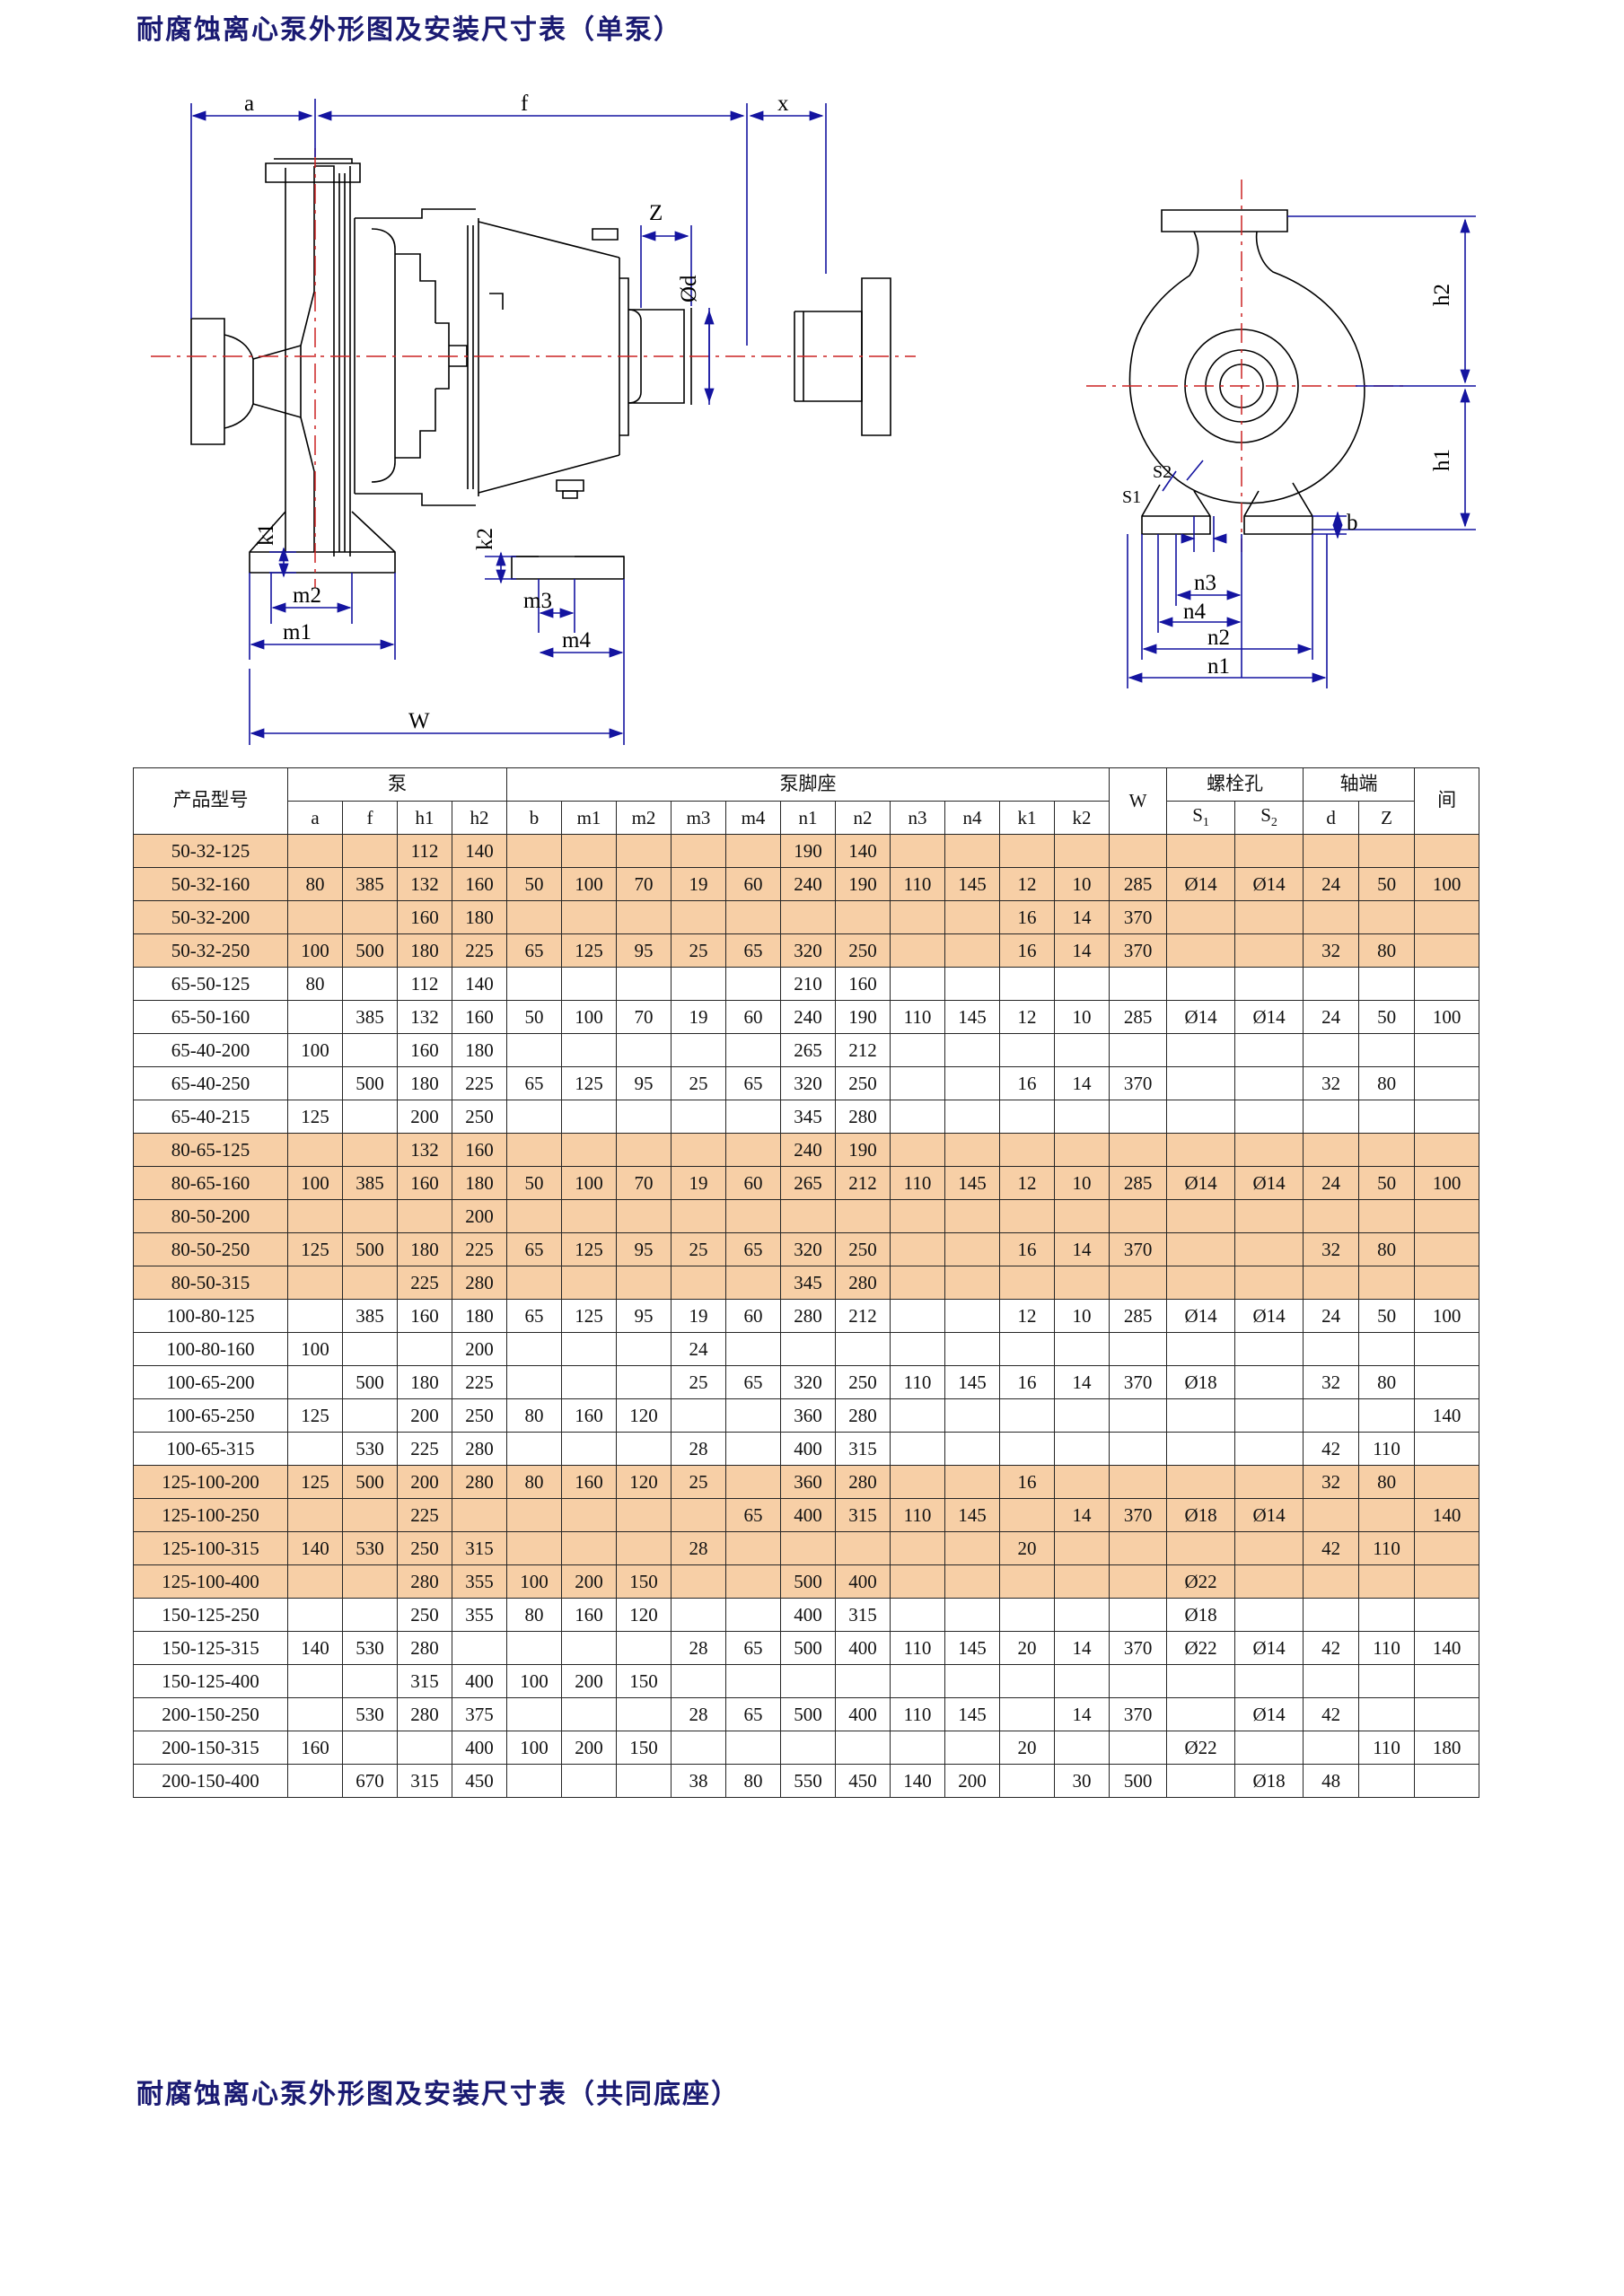 Image resolution: width=1624 pixels, height=2296 pixels. I want to click on cell-d, so click(1331, 1349).